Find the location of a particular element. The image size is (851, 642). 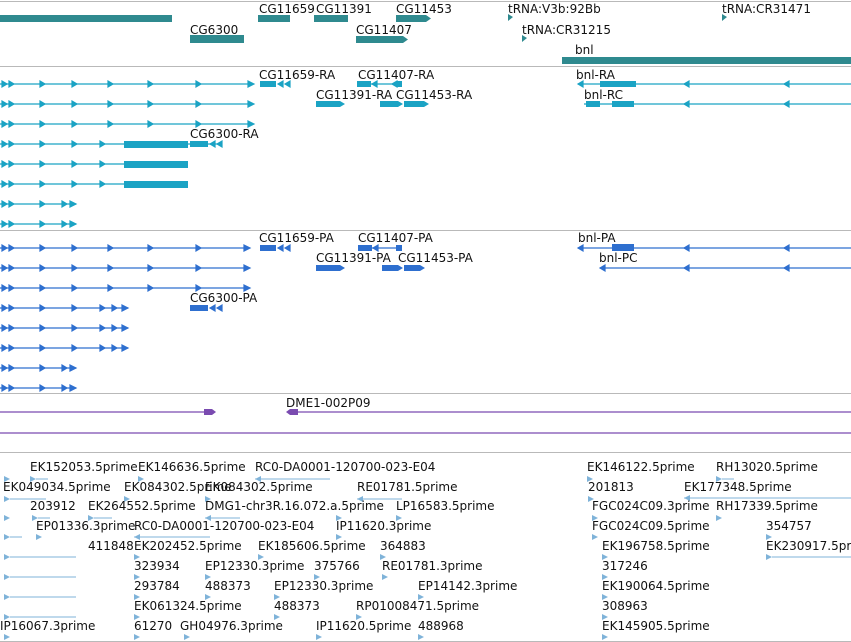

est-label: RP01008471.5prime is located at coordinates (418, 606).